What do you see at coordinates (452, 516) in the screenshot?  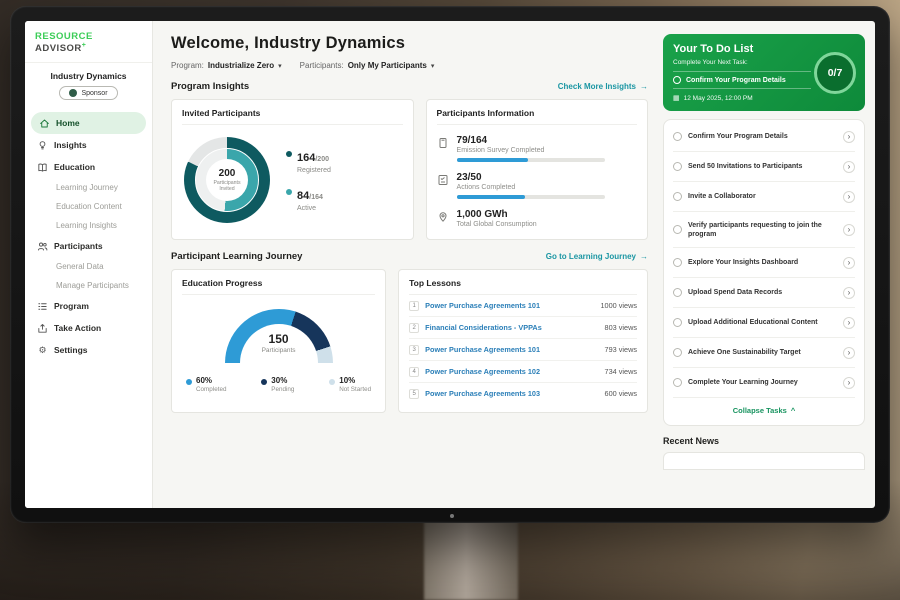 I see `power-led` at bounding box center [452, 516].